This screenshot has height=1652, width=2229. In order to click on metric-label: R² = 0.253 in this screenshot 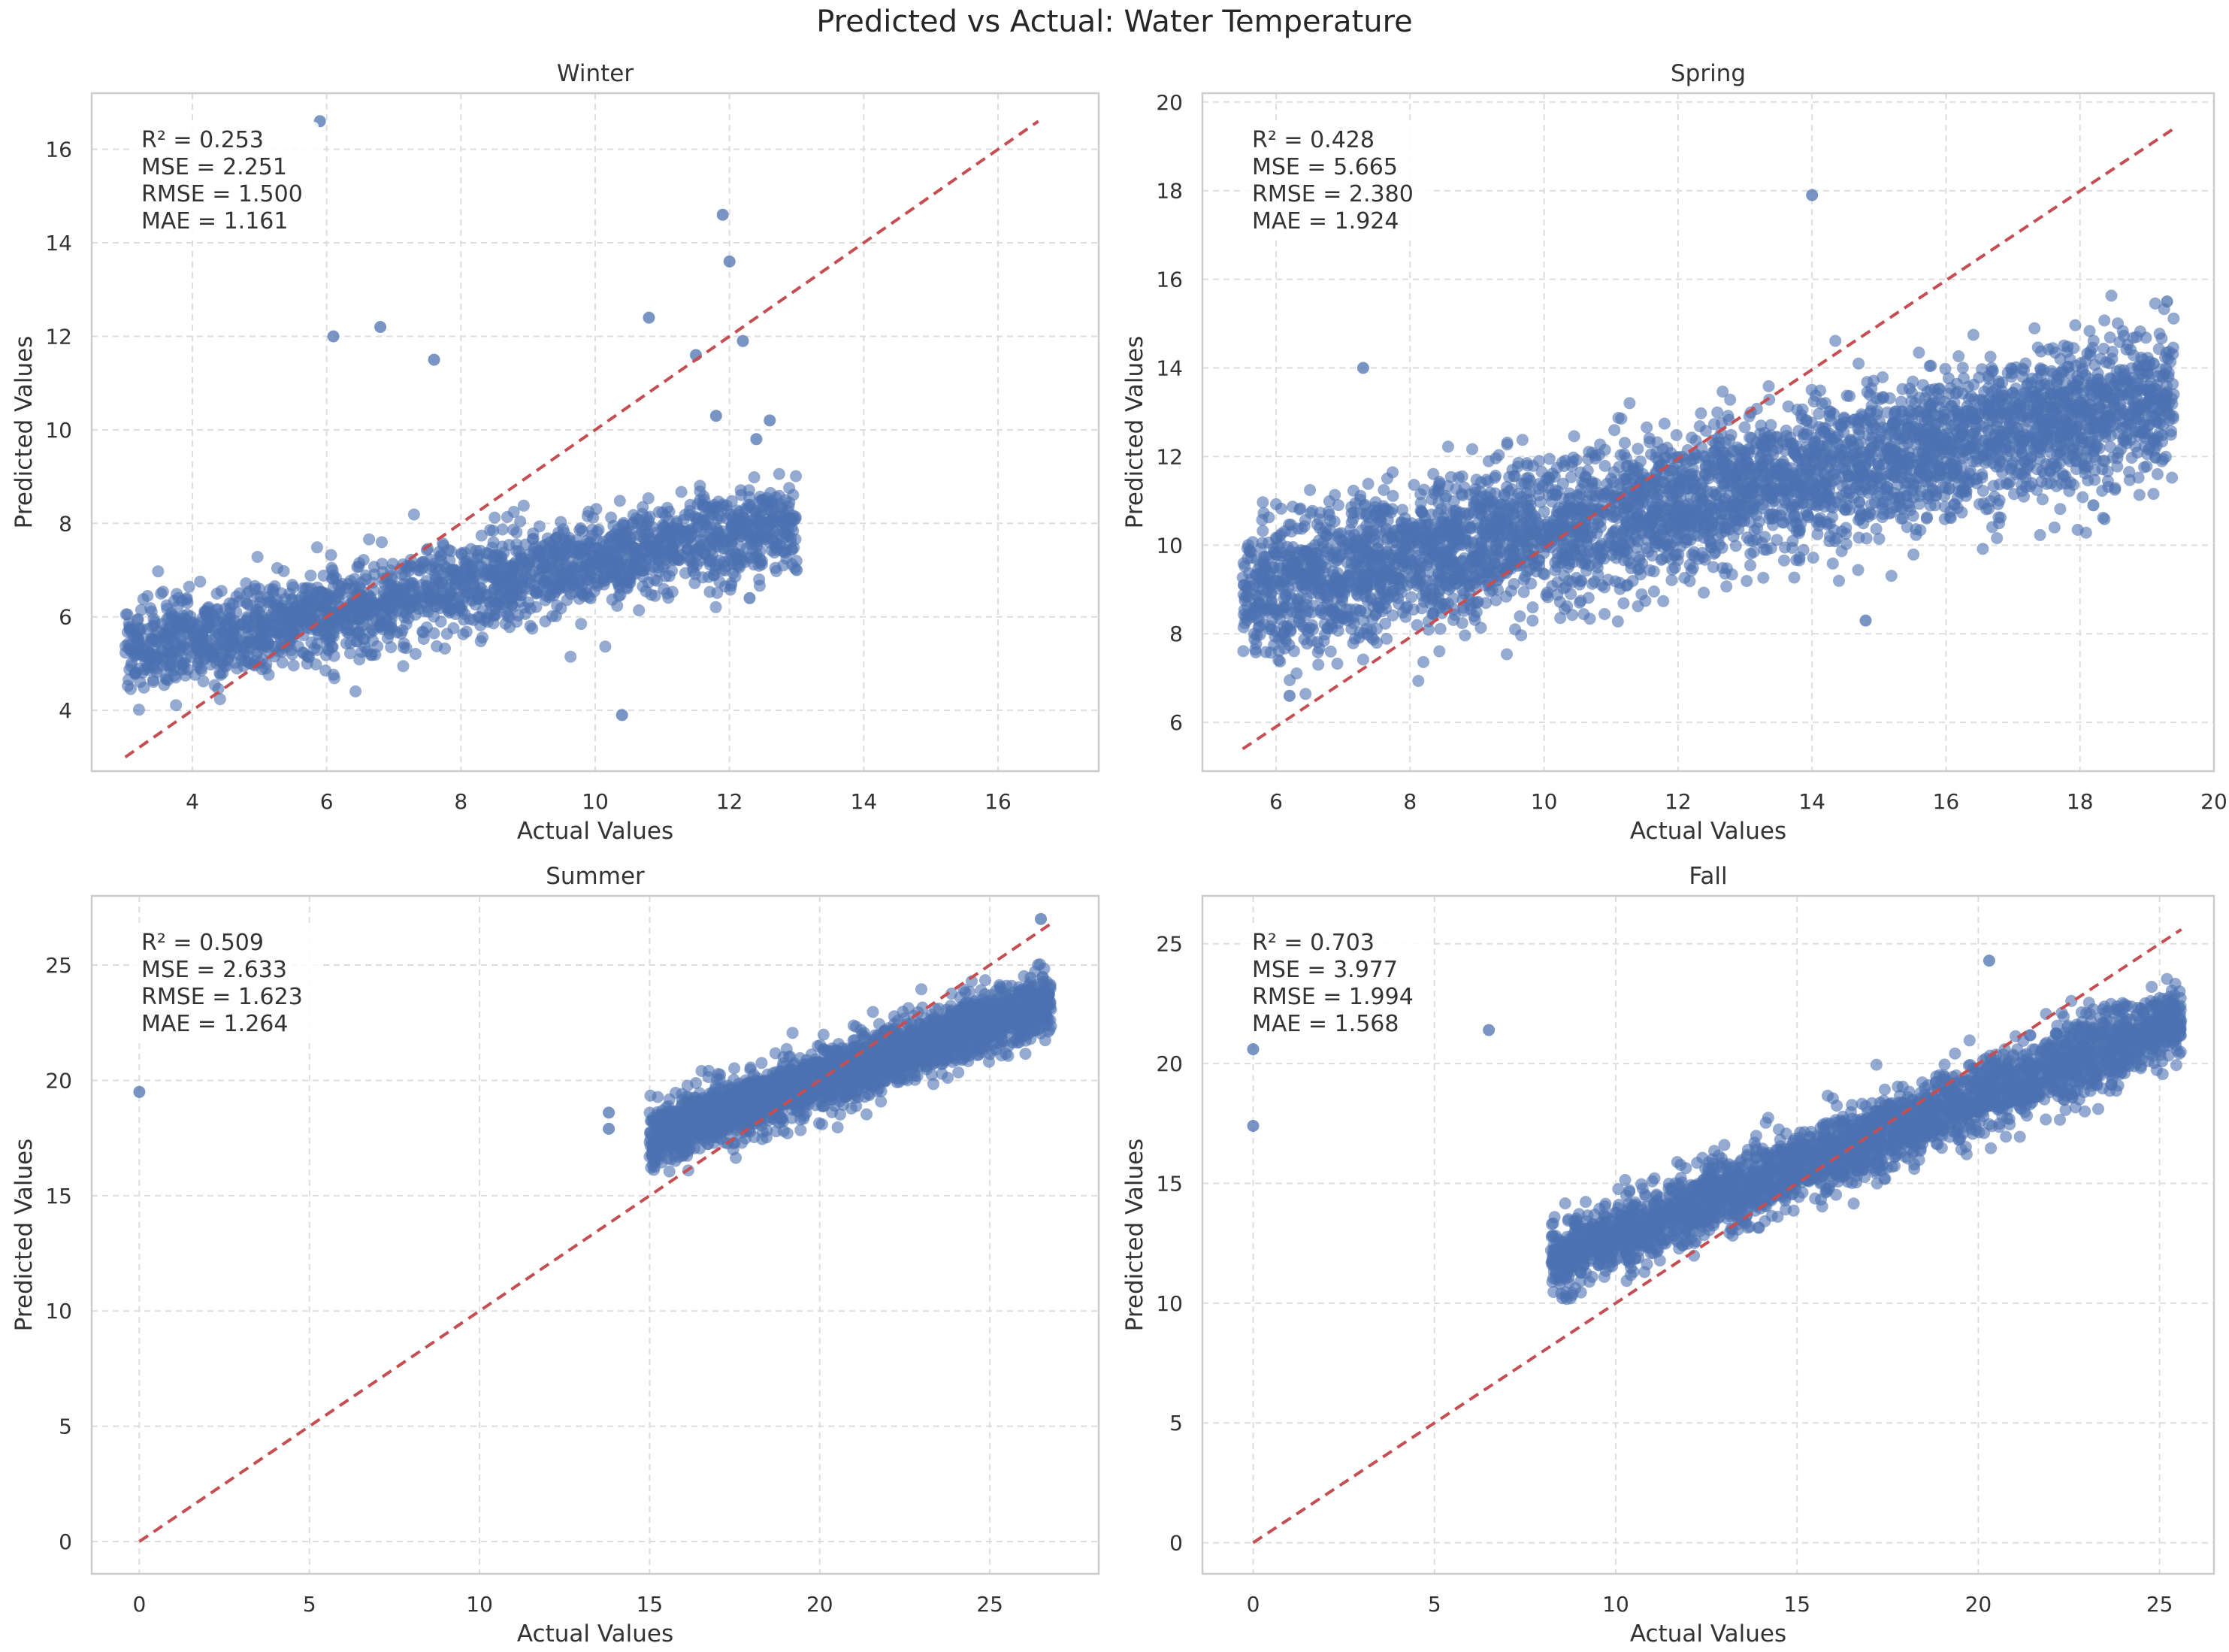, I will do `click(202, 140)`.